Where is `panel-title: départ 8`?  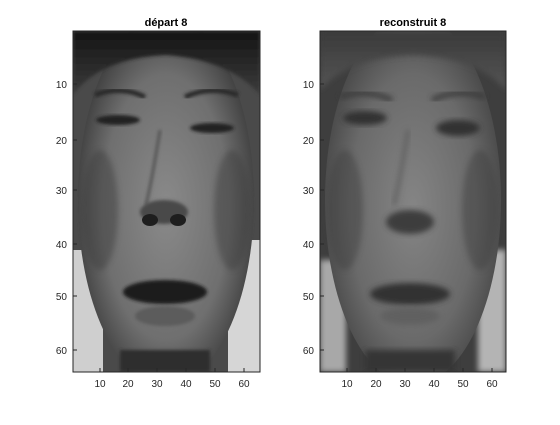 panel-title: départ 8 is located at coordinates (166, 23).